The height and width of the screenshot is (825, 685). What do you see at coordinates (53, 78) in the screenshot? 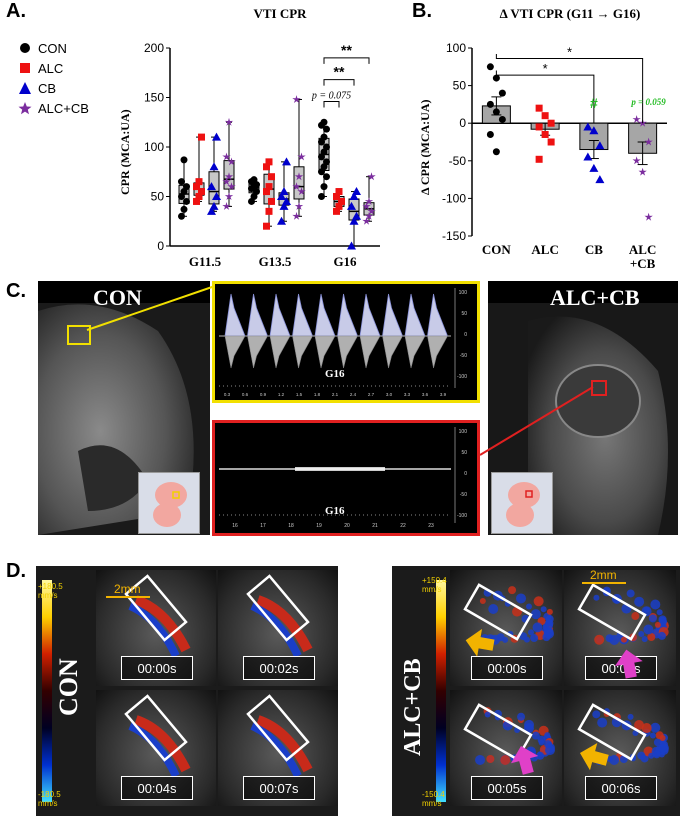
I see `legend-a: CON ALC CB ALC+CB` at bounding box center [53, 78].